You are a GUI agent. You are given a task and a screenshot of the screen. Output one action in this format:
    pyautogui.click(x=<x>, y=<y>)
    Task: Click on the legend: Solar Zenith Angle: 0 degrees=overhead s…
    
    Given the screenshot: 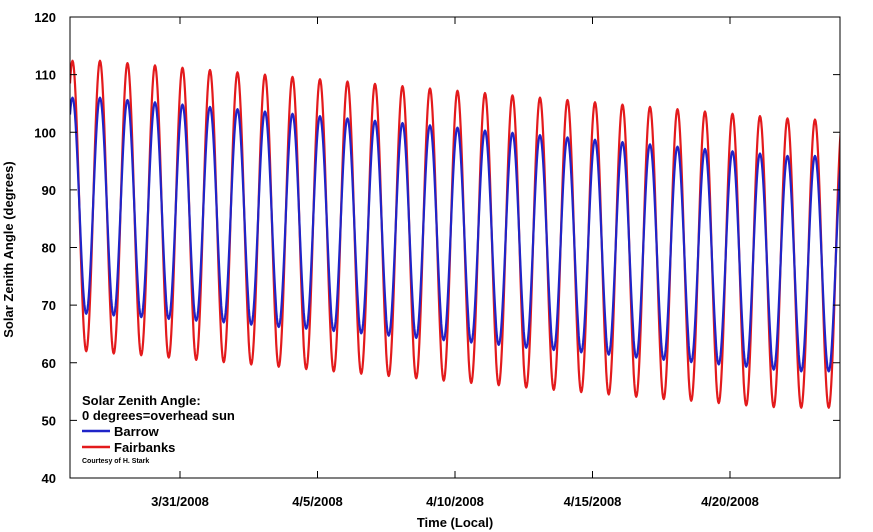 What is the action you would take?
    pyautogui.click(x=158, y=429)
    